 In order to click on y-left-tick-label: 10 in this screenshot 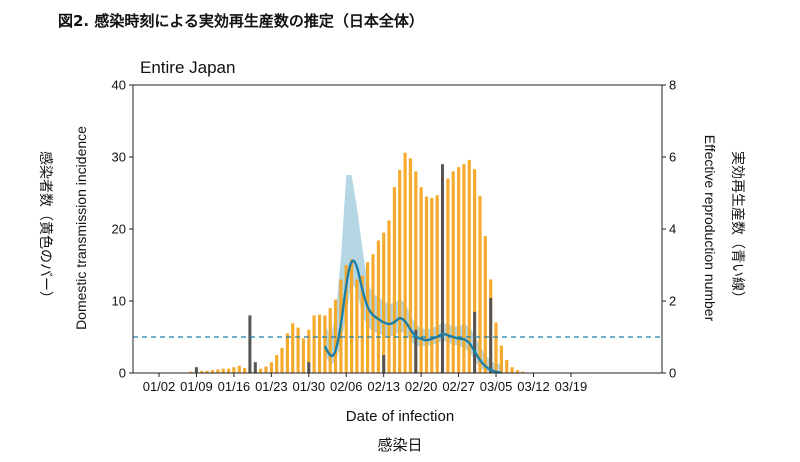, I will do `click(119, 301)`.